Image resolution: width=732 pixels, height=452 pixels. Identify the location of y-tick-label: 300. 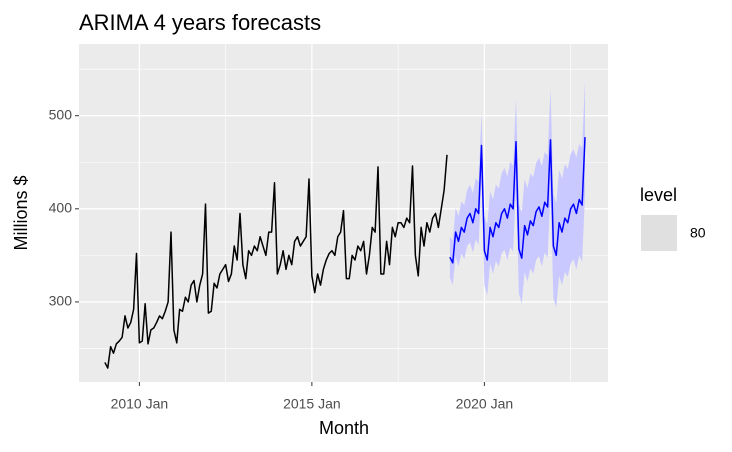
(61, 301).